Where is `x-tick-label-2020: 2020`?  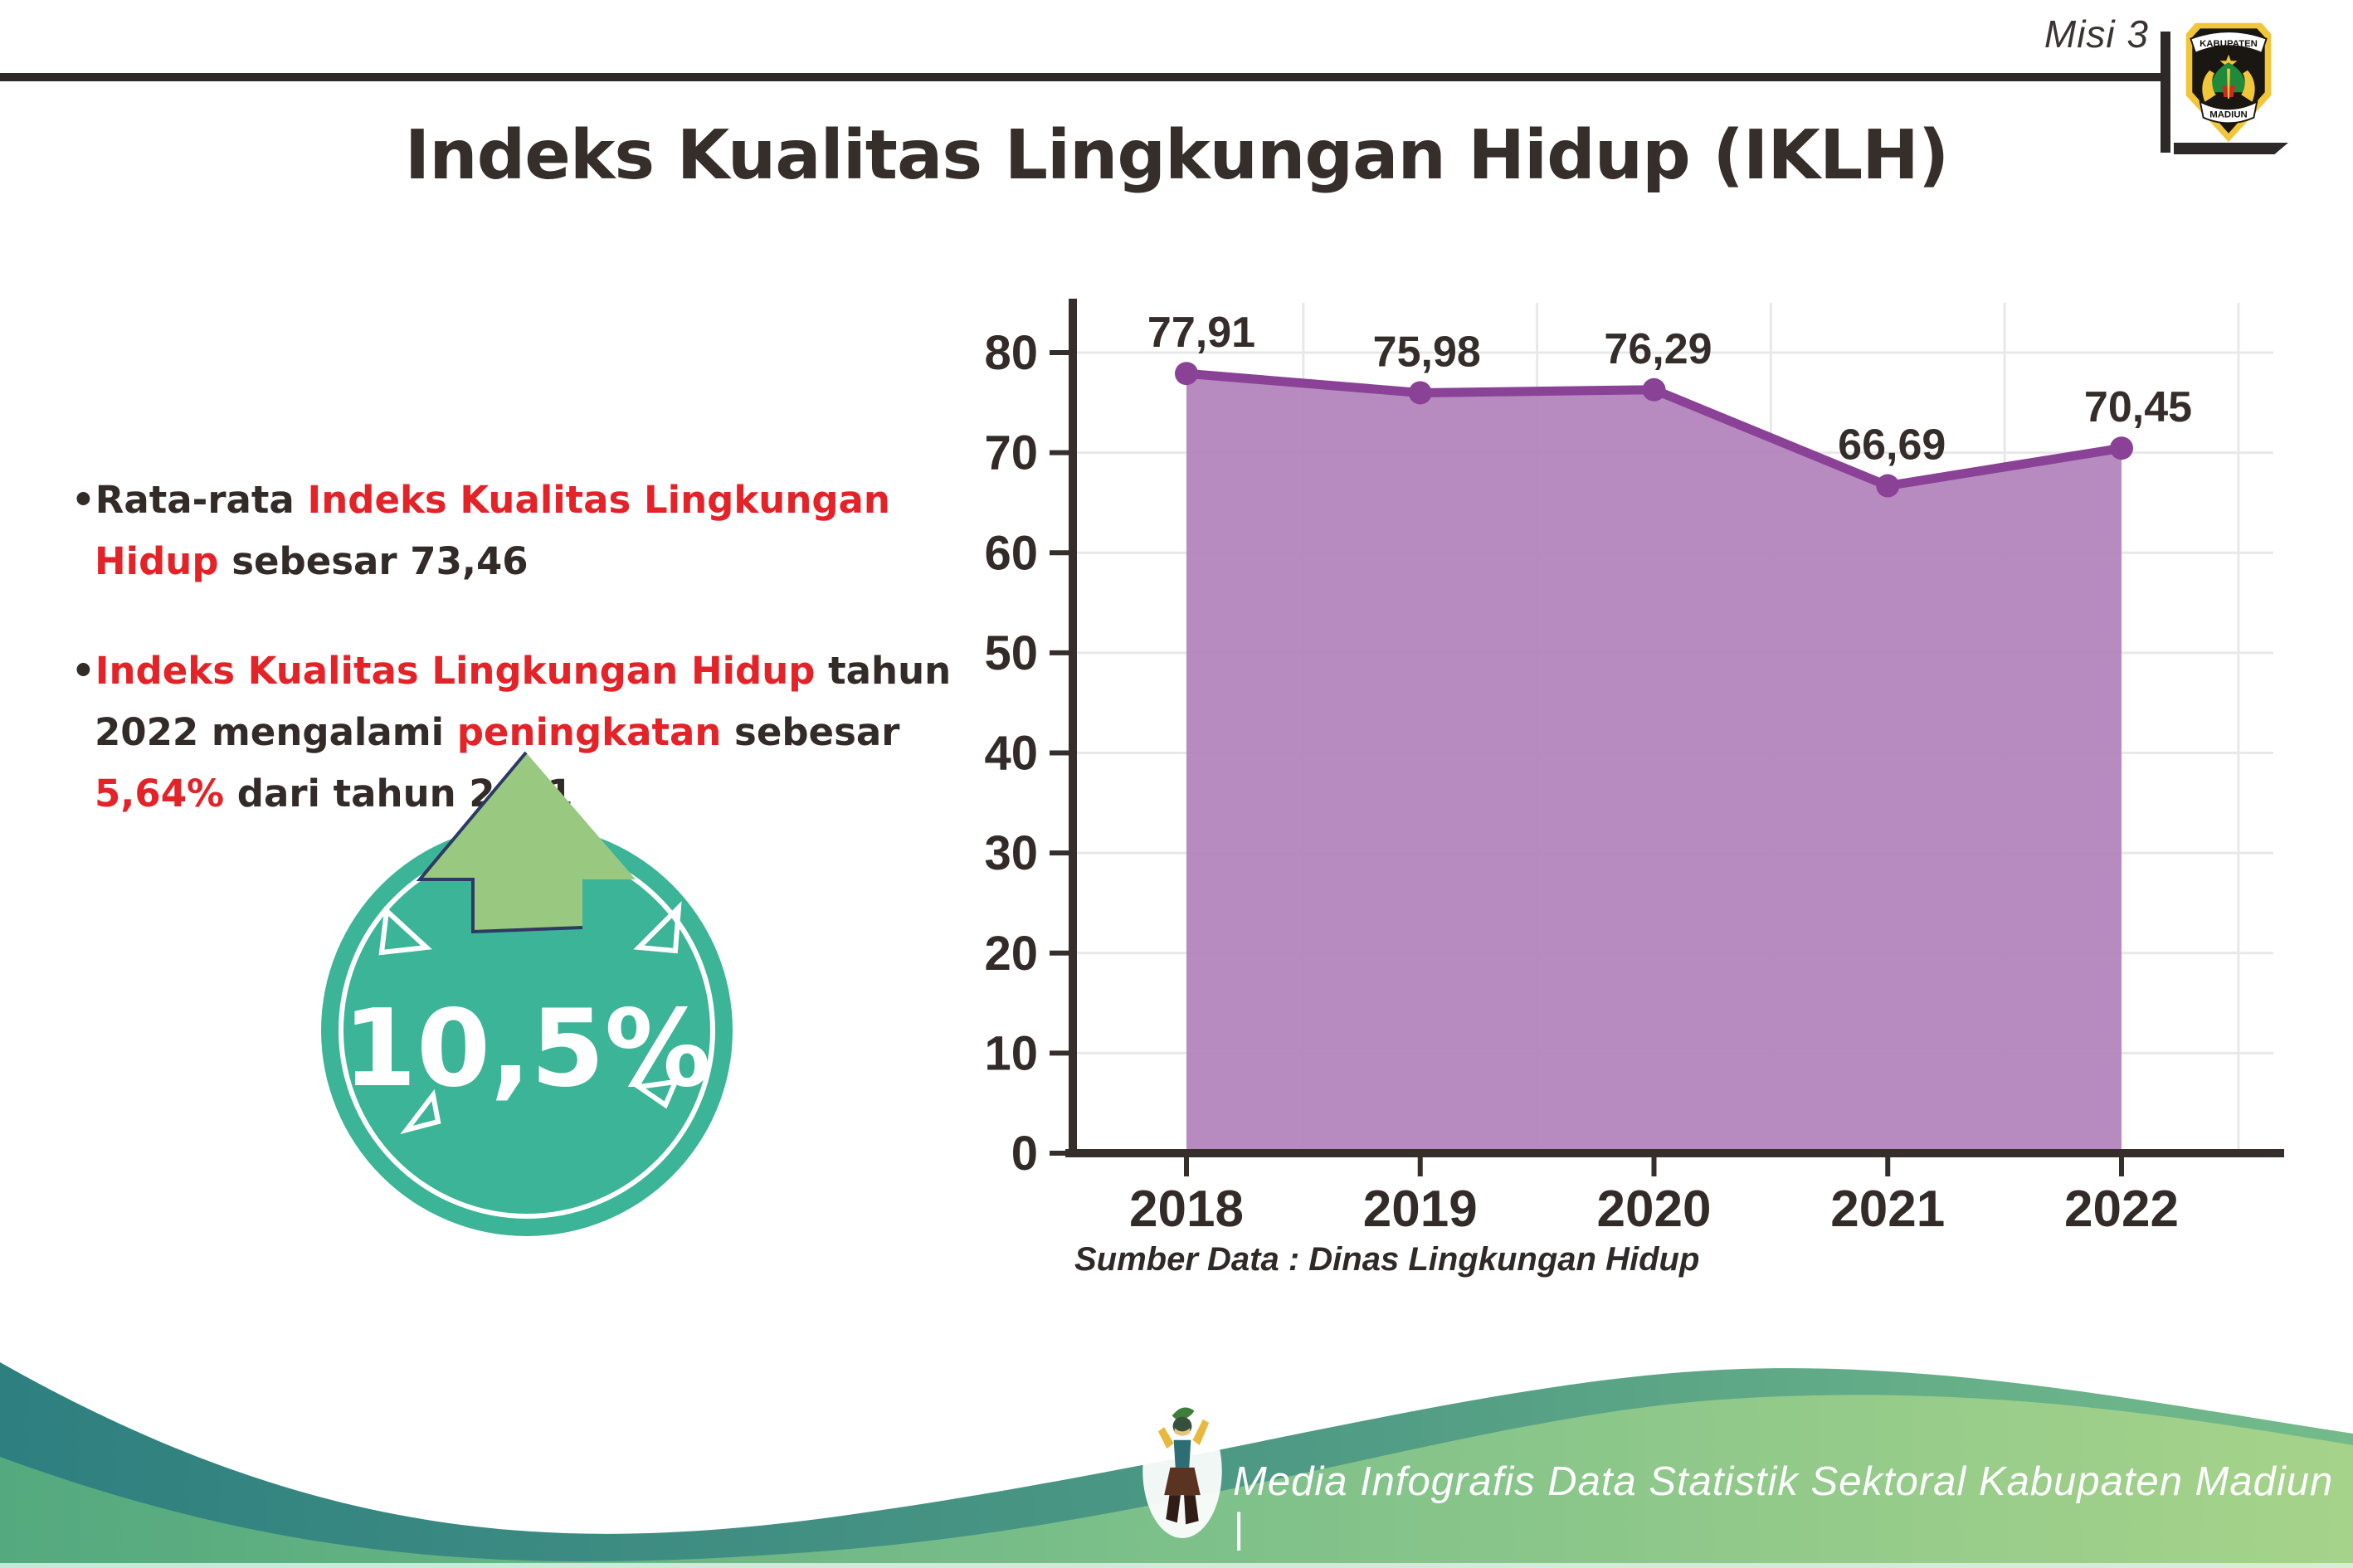 x-tick-label-2020: 2020 is located at coordinates (1654, 1209).